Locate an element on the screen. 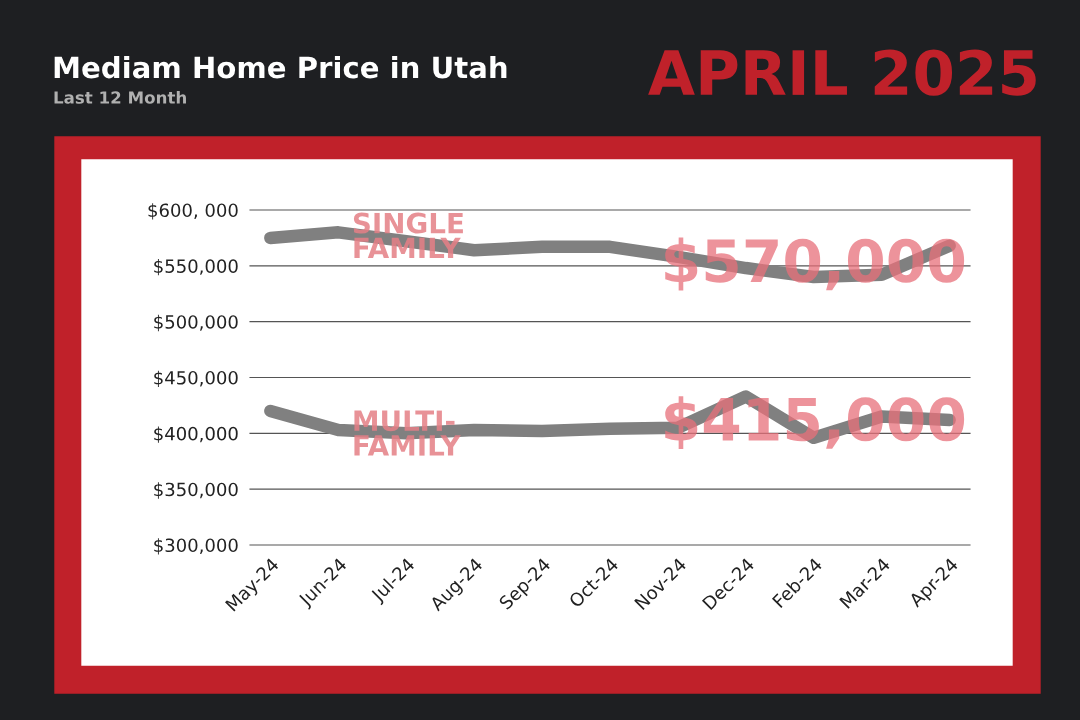  y-tick-label: $300,000 is located at coordinates (196, 546).